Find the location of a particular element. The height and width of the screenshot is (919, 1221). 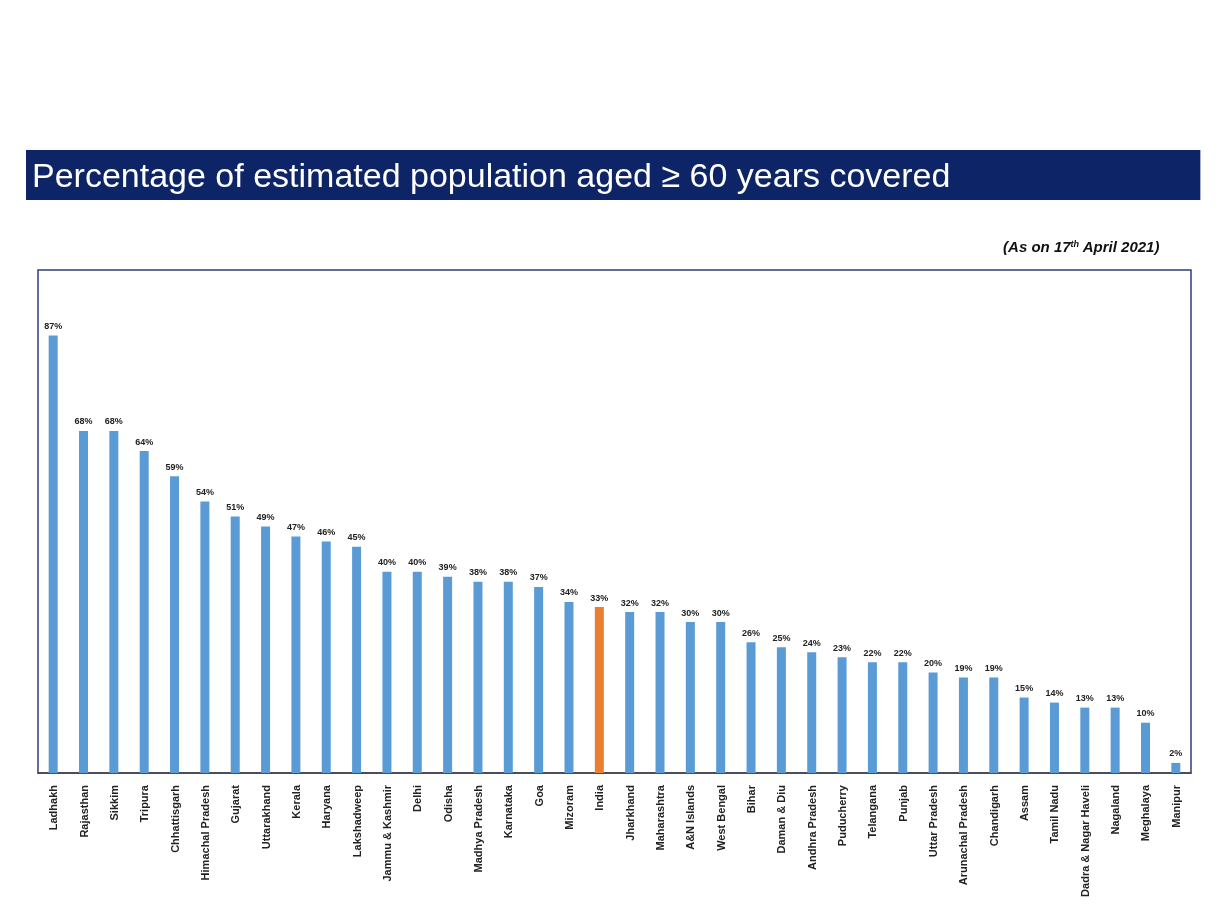

x-tick-label: Chhattisgarh is located at coordinates (174, 818).